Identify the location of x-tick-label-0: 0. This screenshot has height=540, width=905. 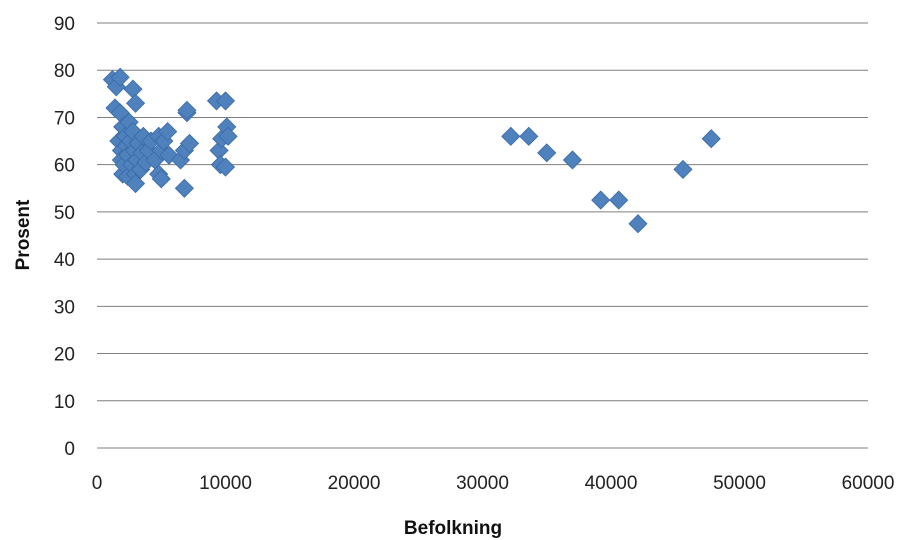
(97, 483).